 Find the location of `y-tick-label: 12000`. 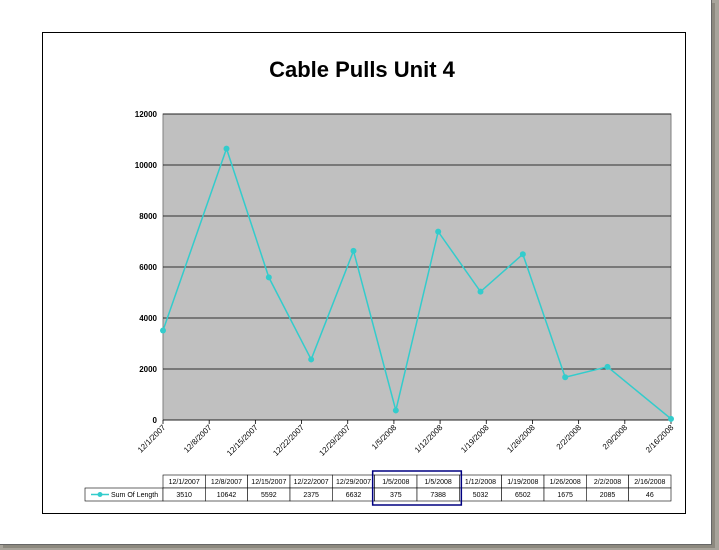

y-tick-label: 12000 is located at coordinates (146, 114).